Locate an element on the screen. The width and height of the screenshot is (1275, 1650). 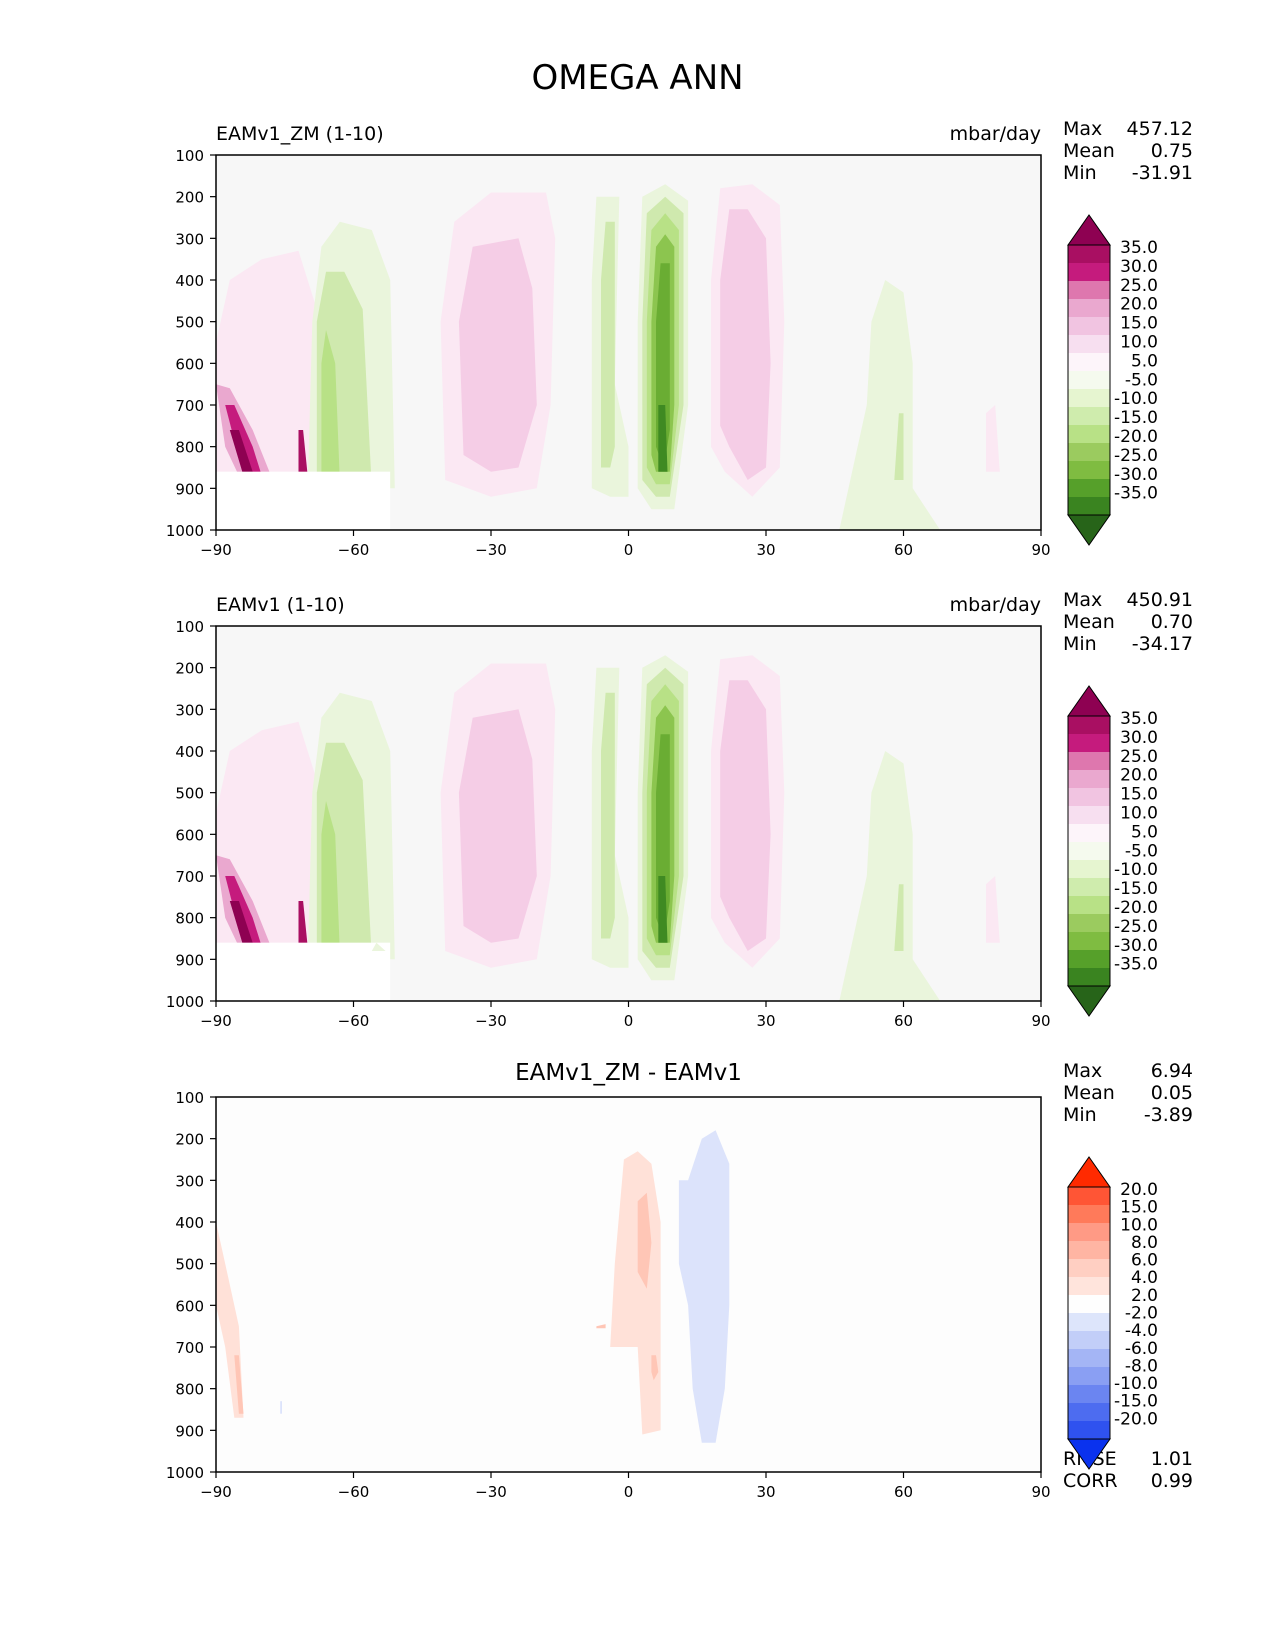
panel-title: EAMv1_ZM - EAMv1 is located at coordinates (628, 1073).